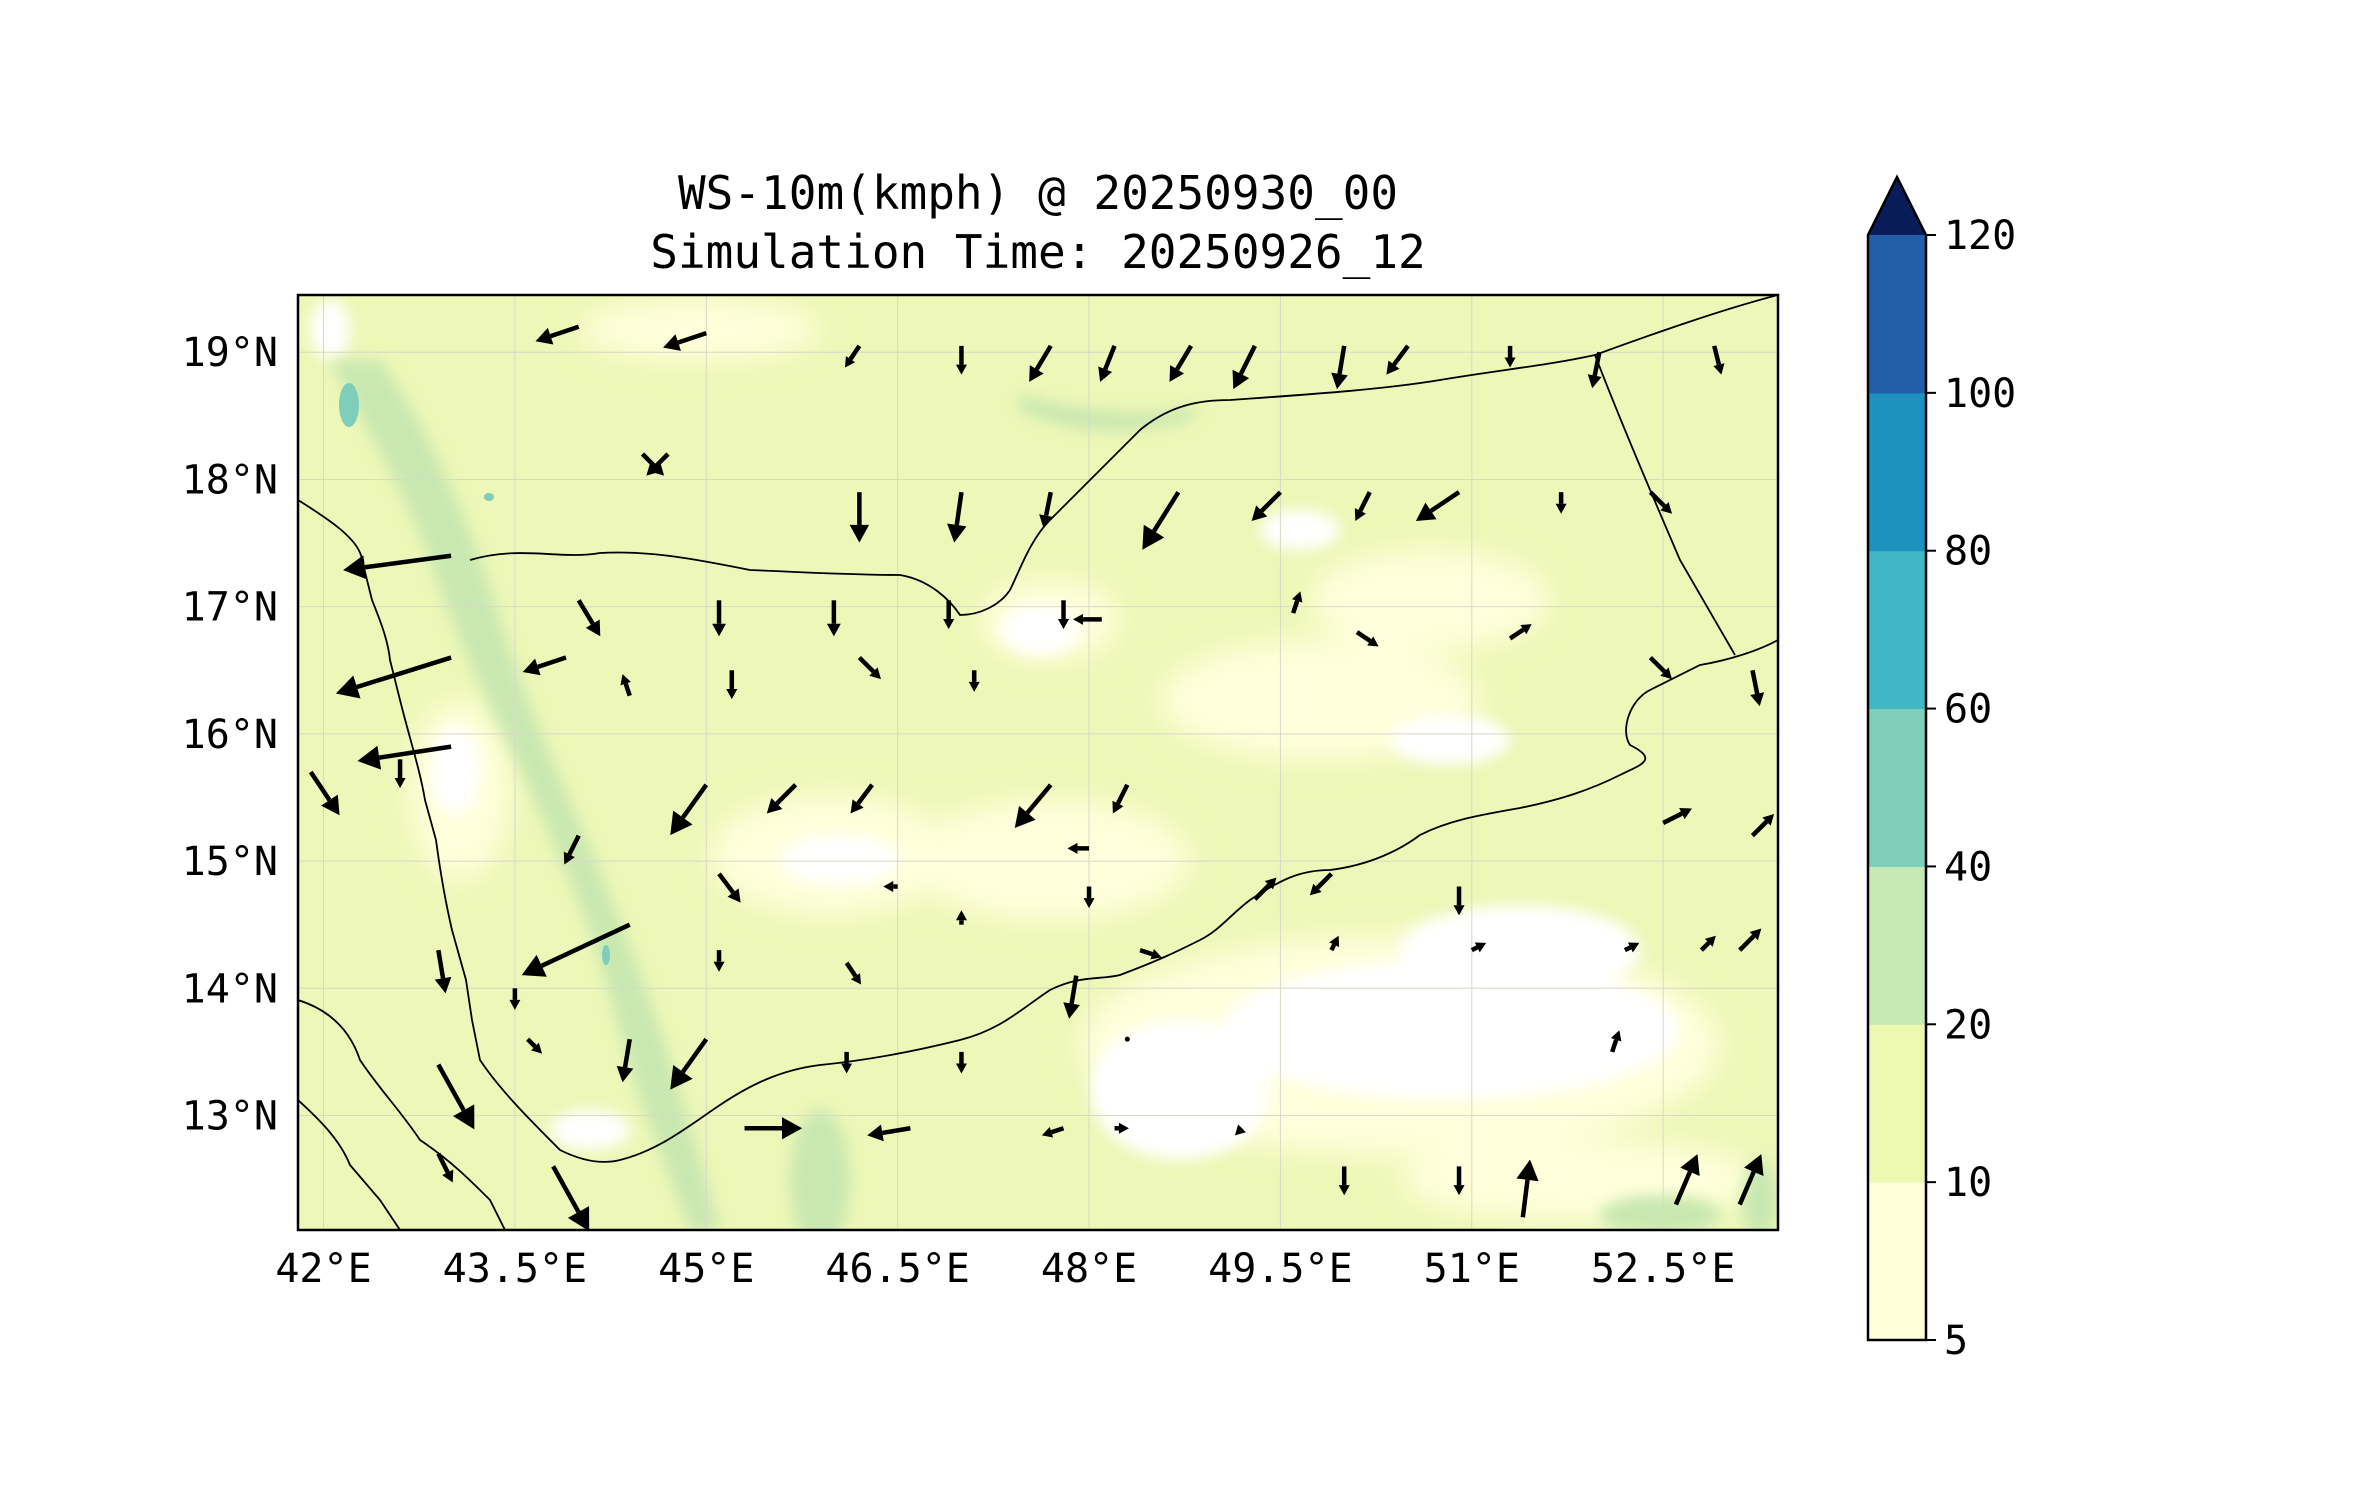  I want to click on y-tick-label: 13°N, so click(230, 1117).